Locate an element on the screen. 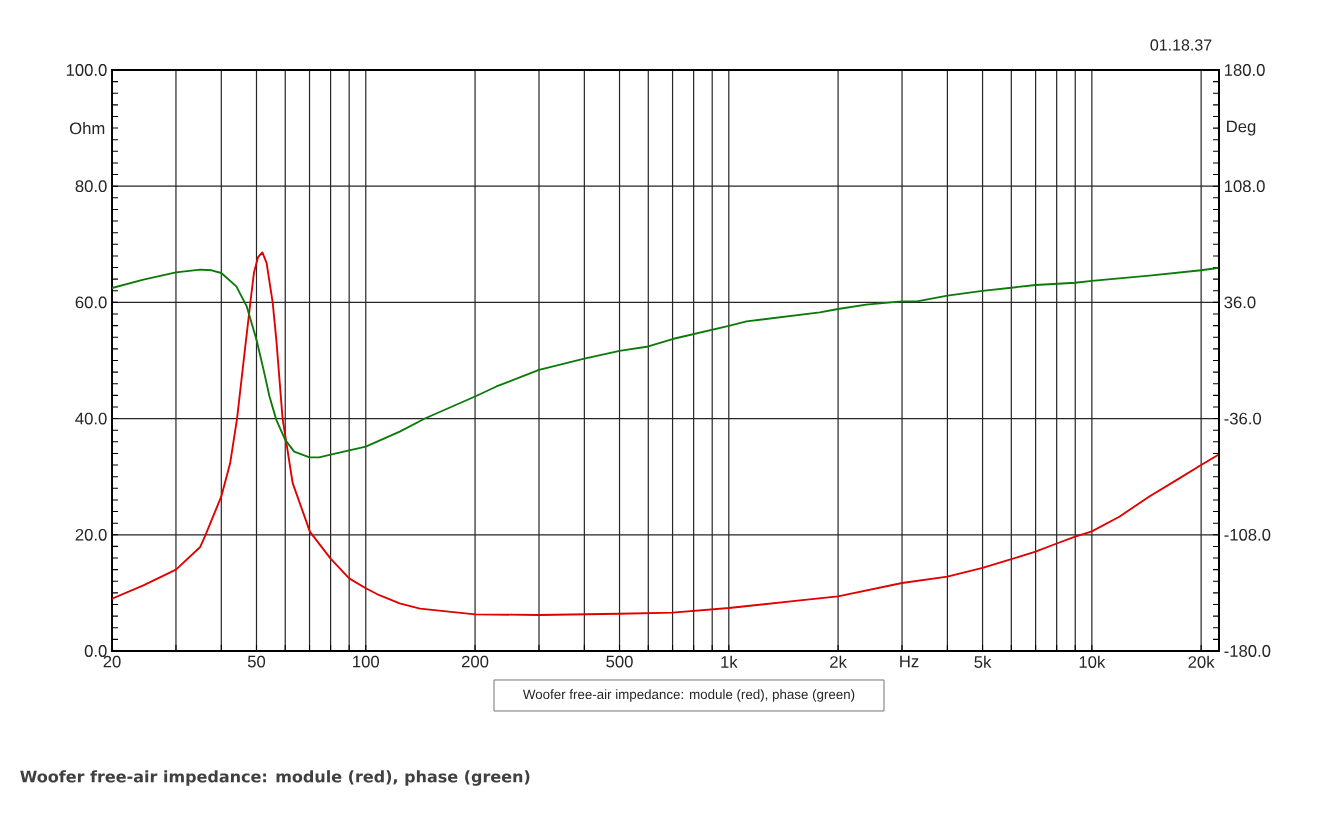  text: 01.18.37 is located at coordinates (1181, 45).